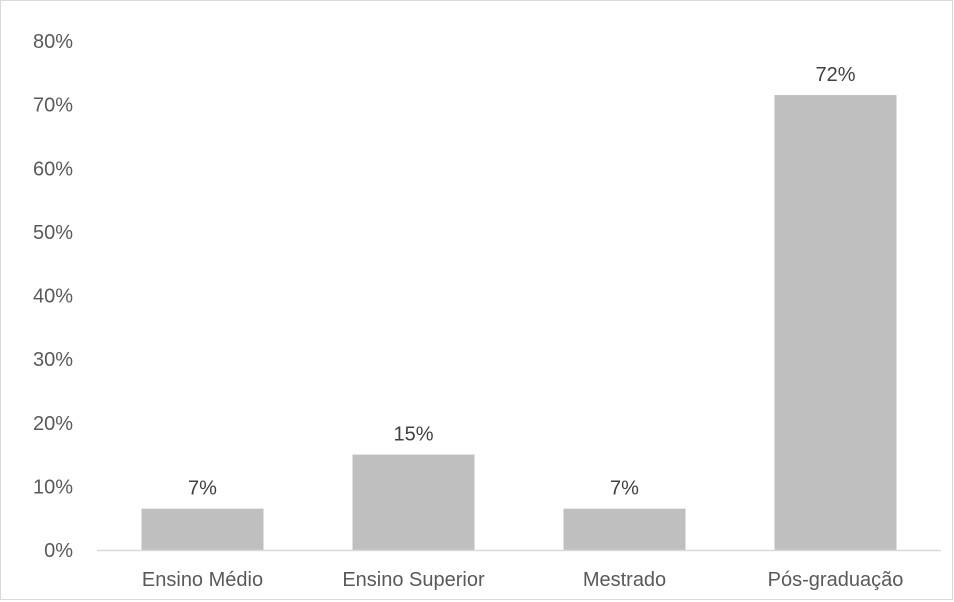  Describe the element at coordinates (53, 42) in the screenshot. I see `y-tick-label: 80%` at that location.